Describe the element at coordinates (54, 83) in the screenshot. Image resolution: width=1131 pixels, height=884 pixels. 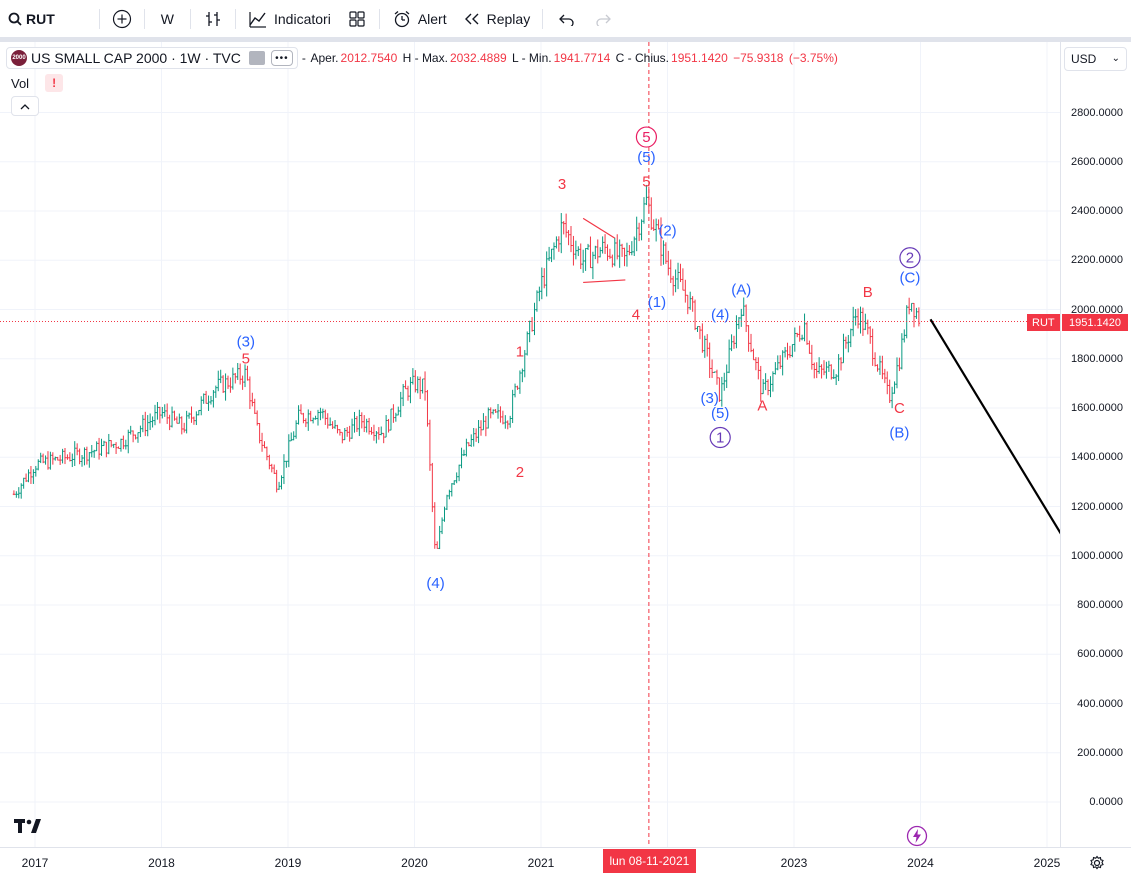
I see `warning-icon: !` at that location.